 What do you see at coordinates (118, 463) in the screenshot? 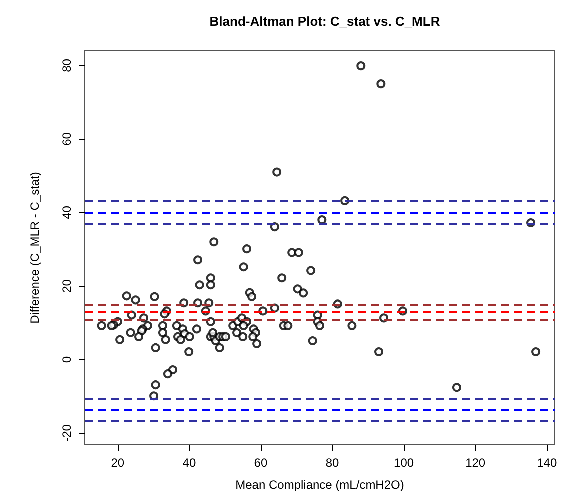
I see `x-tick-label: 20` at bounding box center [118, 463].